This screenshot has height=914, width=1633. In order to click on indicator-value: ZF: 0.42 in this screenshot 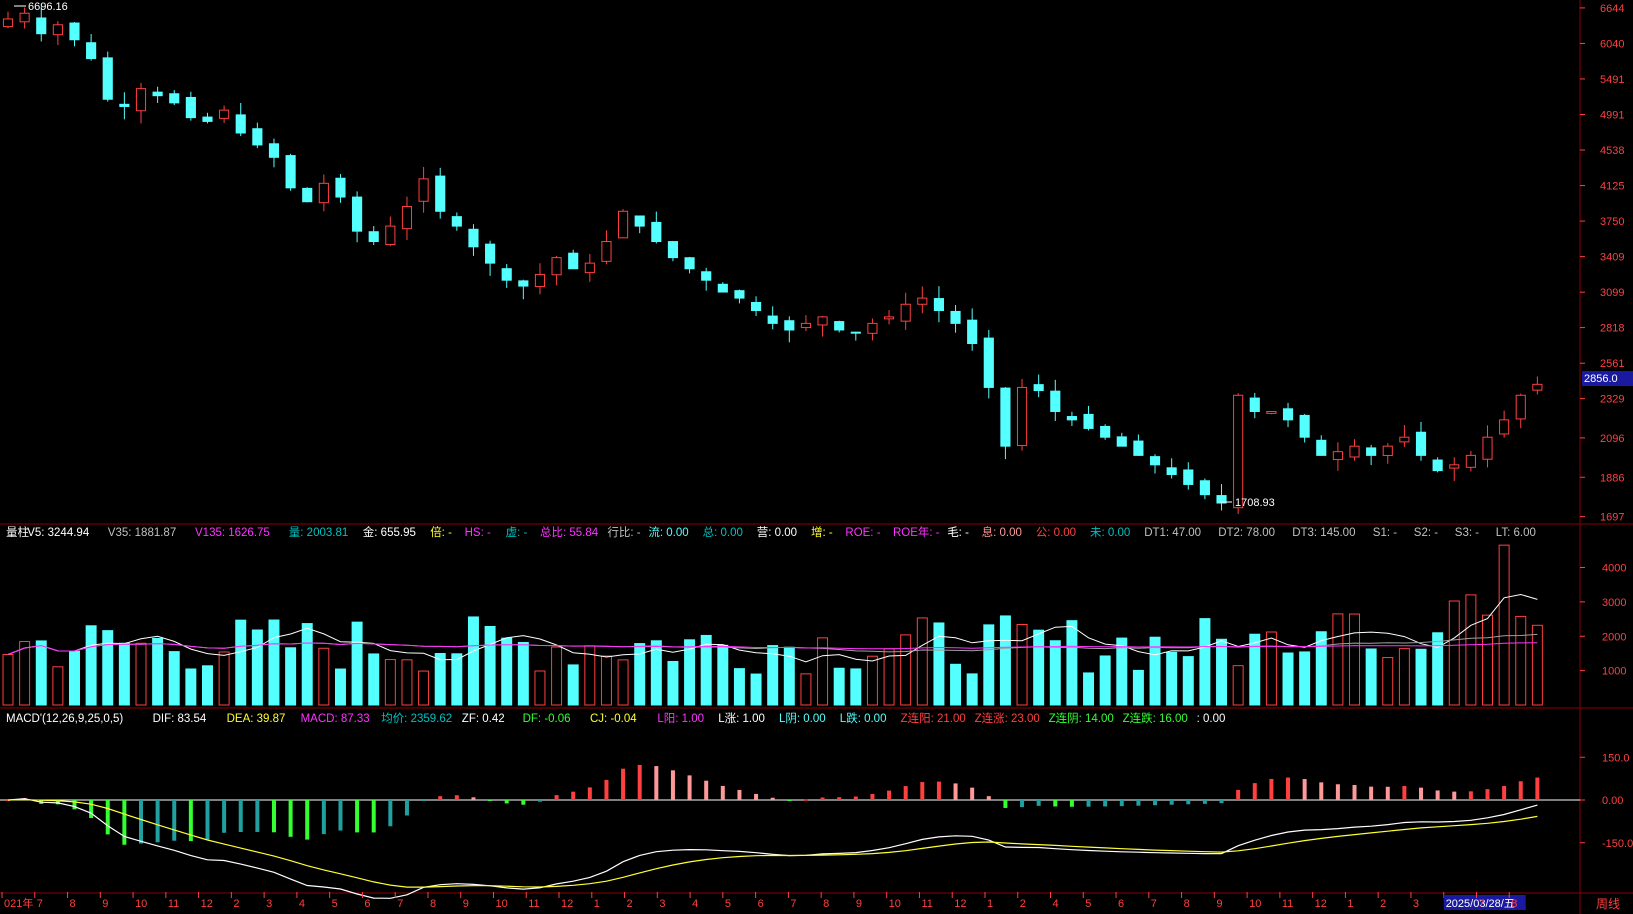, I will do `click(483, 719)`.